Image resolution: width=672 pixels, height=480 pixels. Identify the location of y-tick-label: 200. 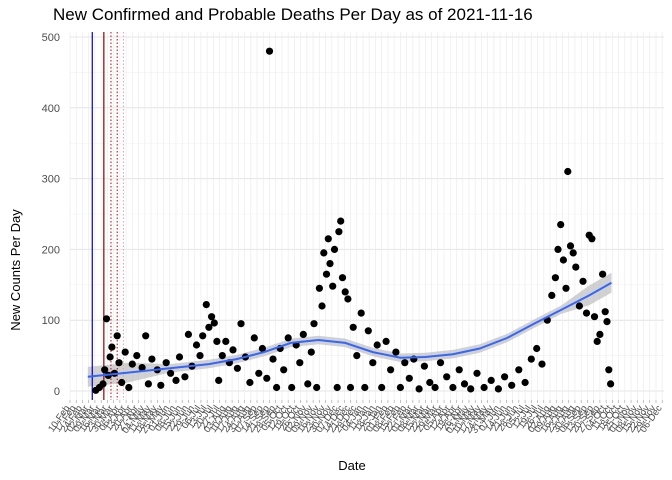
(51, 250).